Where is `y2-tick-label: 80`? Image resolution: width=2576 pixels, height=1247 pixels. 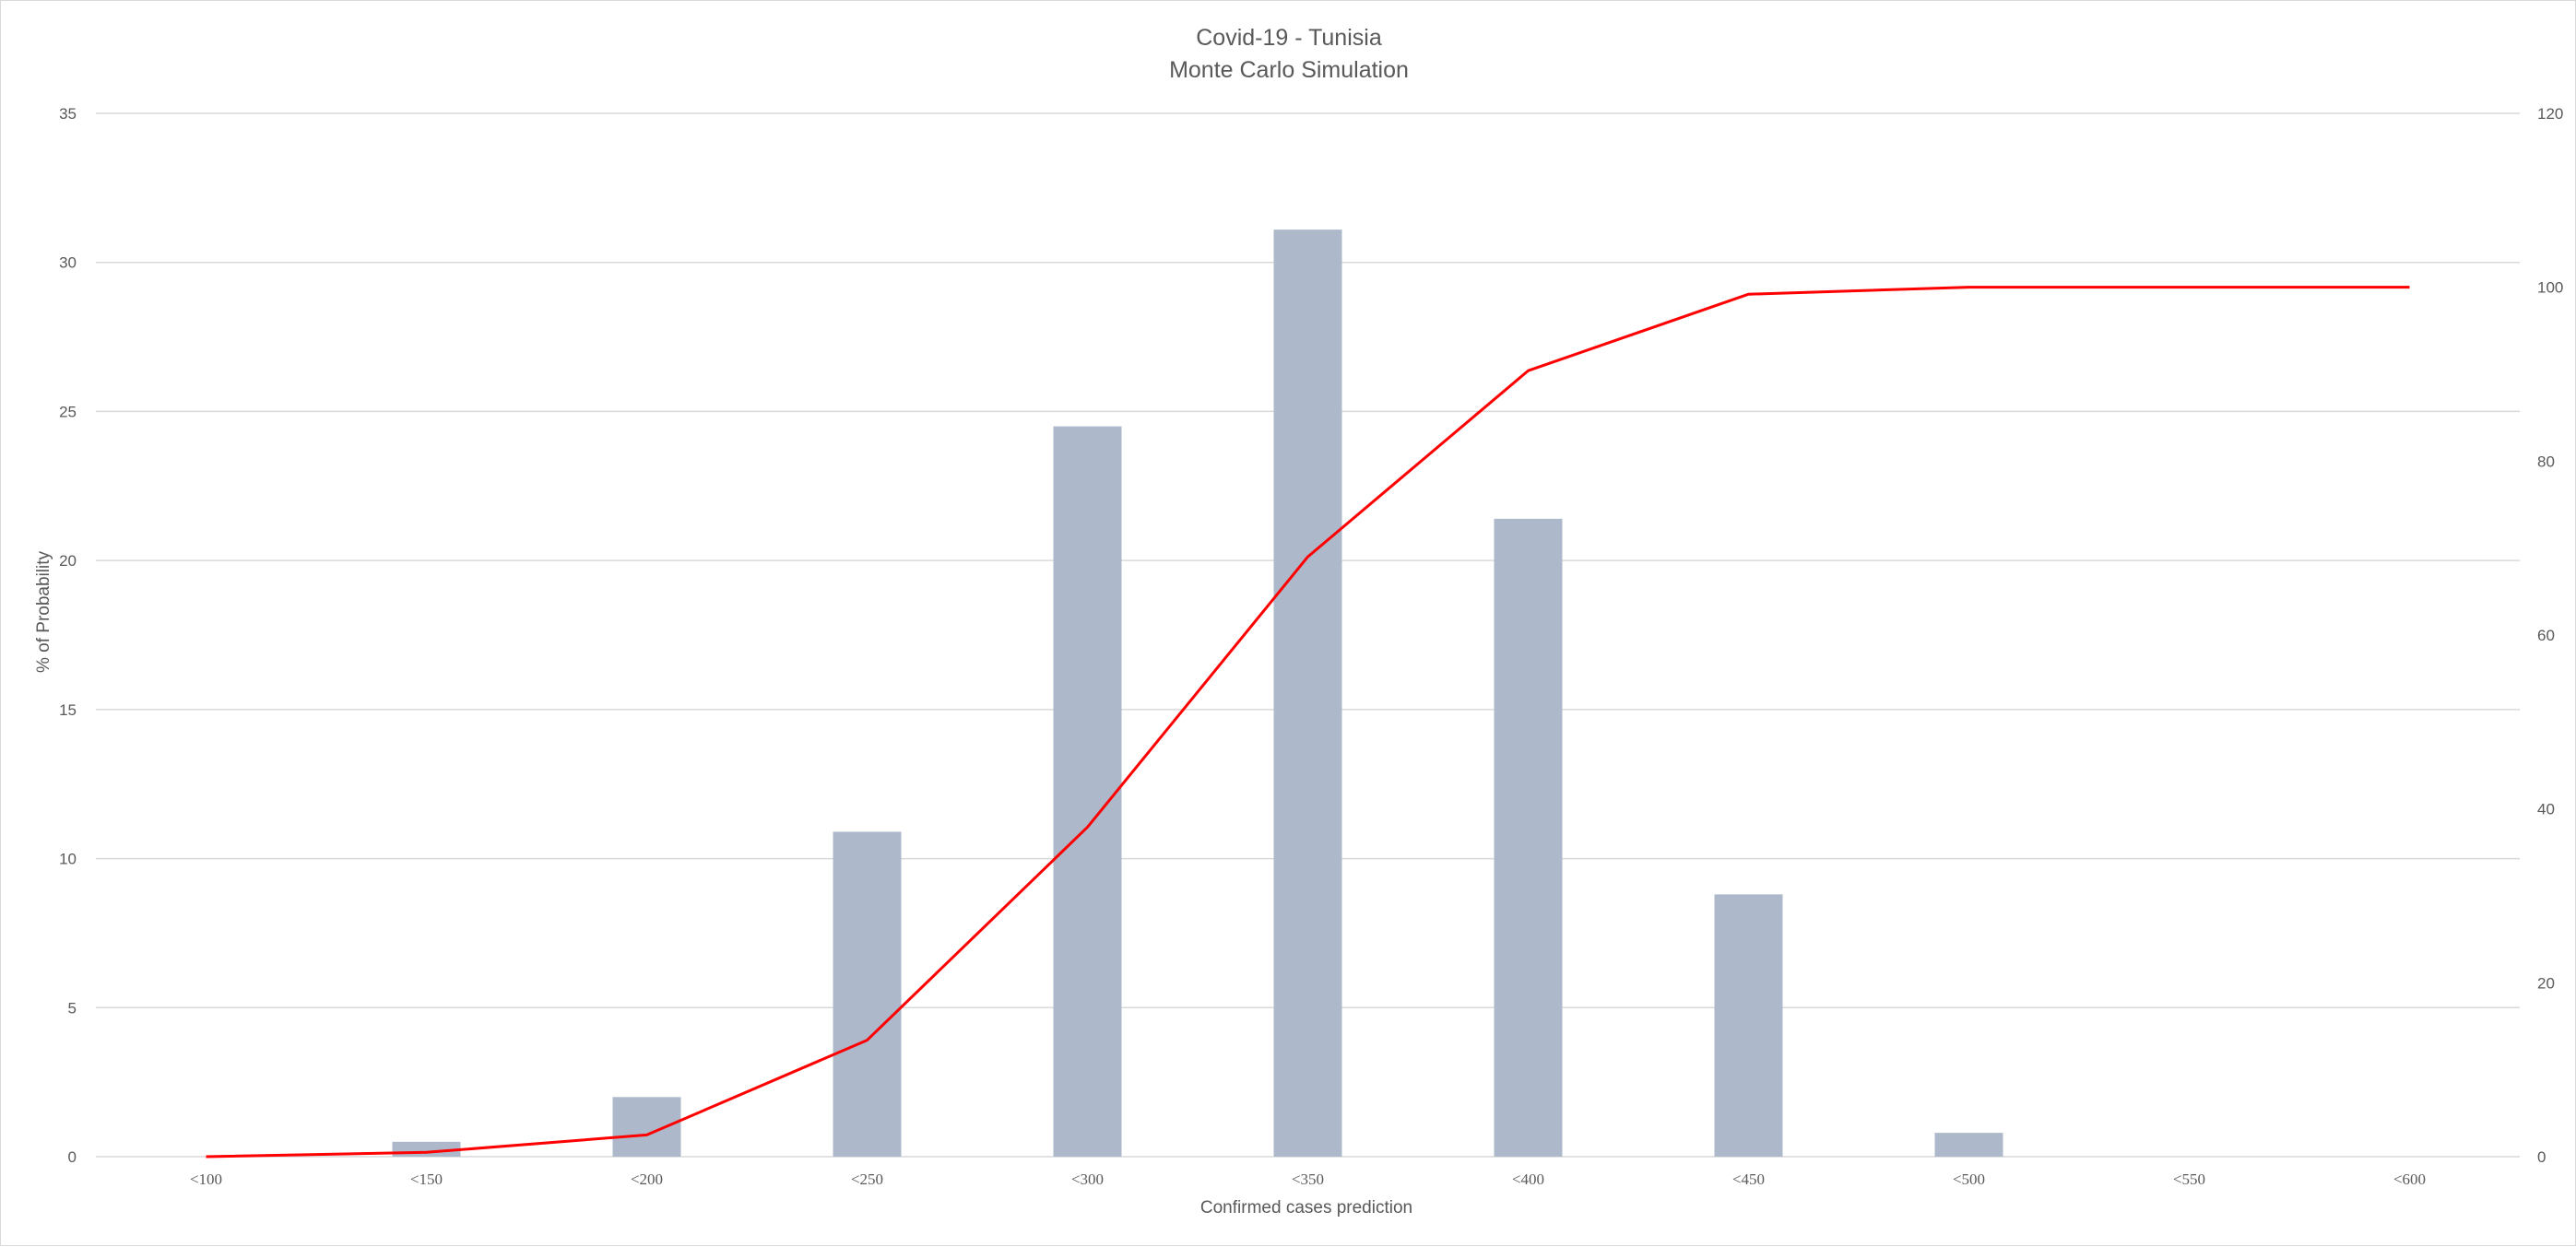 y2-tick-label: 80 is located at coordinates (2546, 461).